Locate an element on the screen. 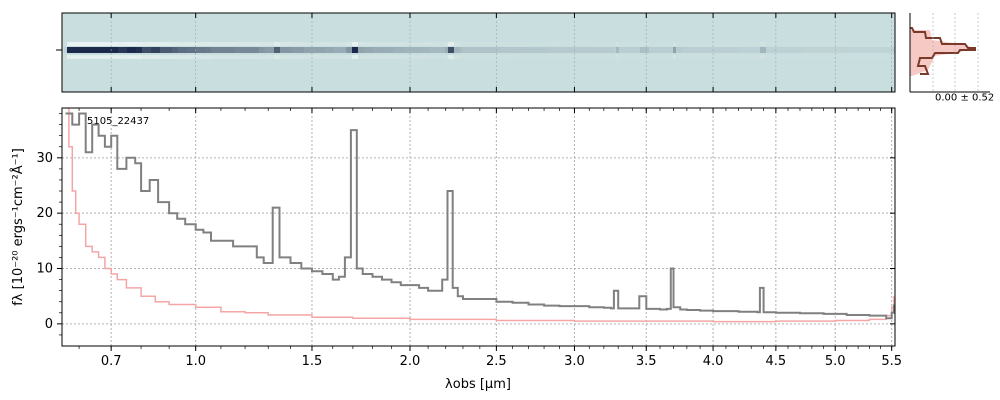 This screenshot has height=400, width=1000. object-label: 5105_22437 is located at coordinates (118, 121).